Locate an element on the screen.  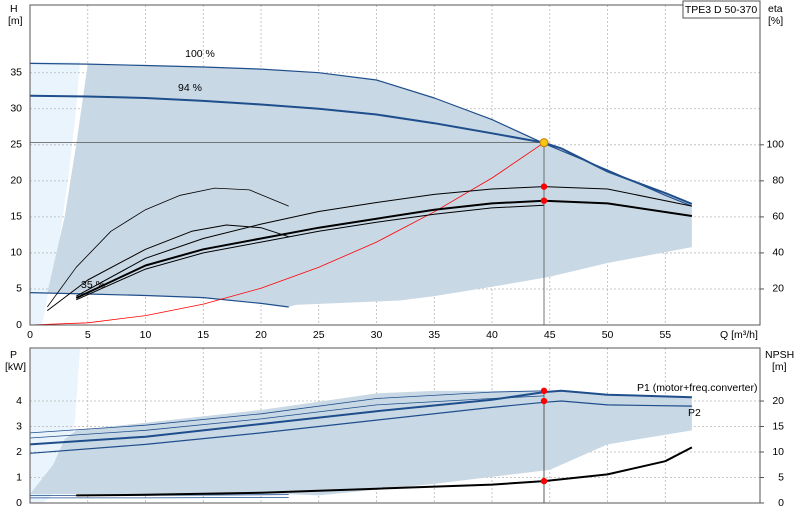
y2-tick-label: 40 is located at coordinates (778, 253).